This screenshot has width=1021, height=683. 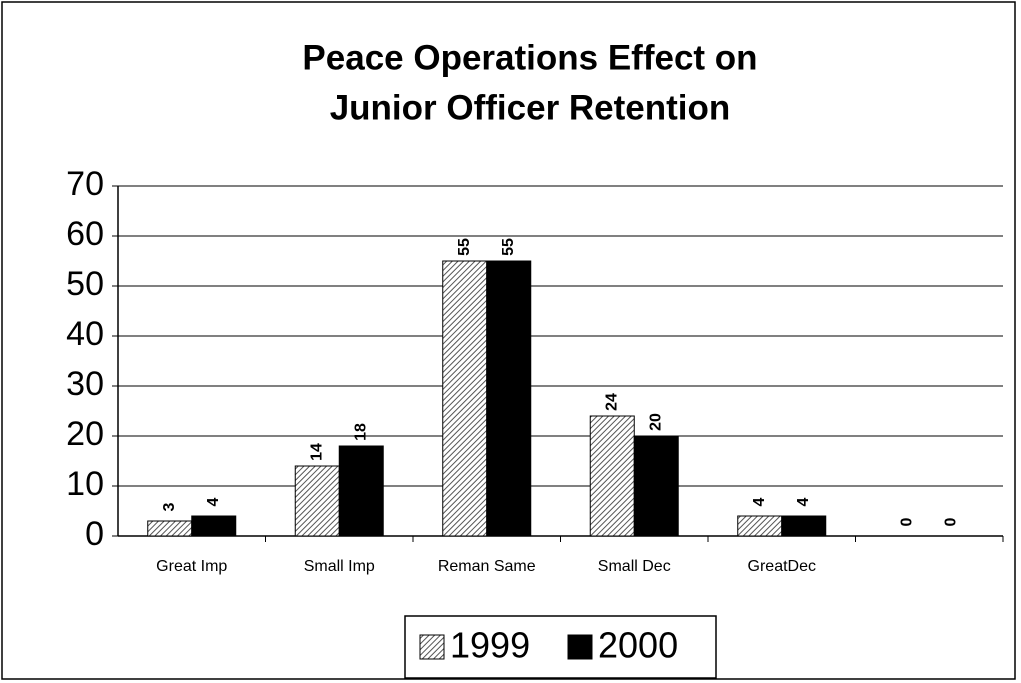 What do you see at coordinates (316, 452) in the screenshot?
I see `data-label: 14` at bounding box center [316, 452].